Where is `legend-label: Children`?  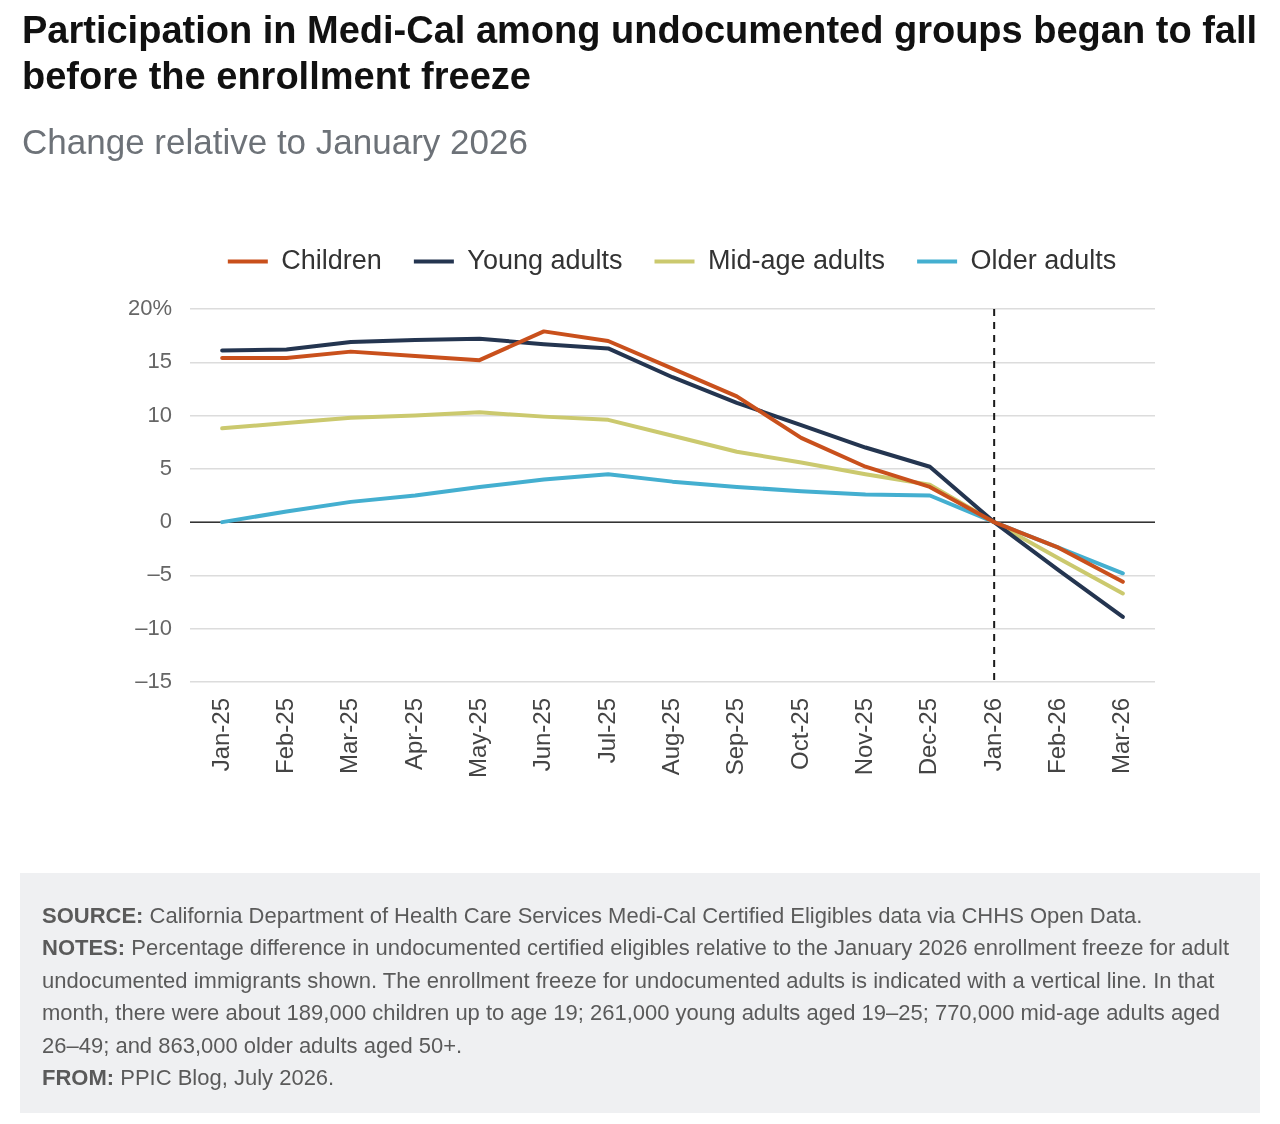 legend-label: Children is located at coordinates (331, 259).